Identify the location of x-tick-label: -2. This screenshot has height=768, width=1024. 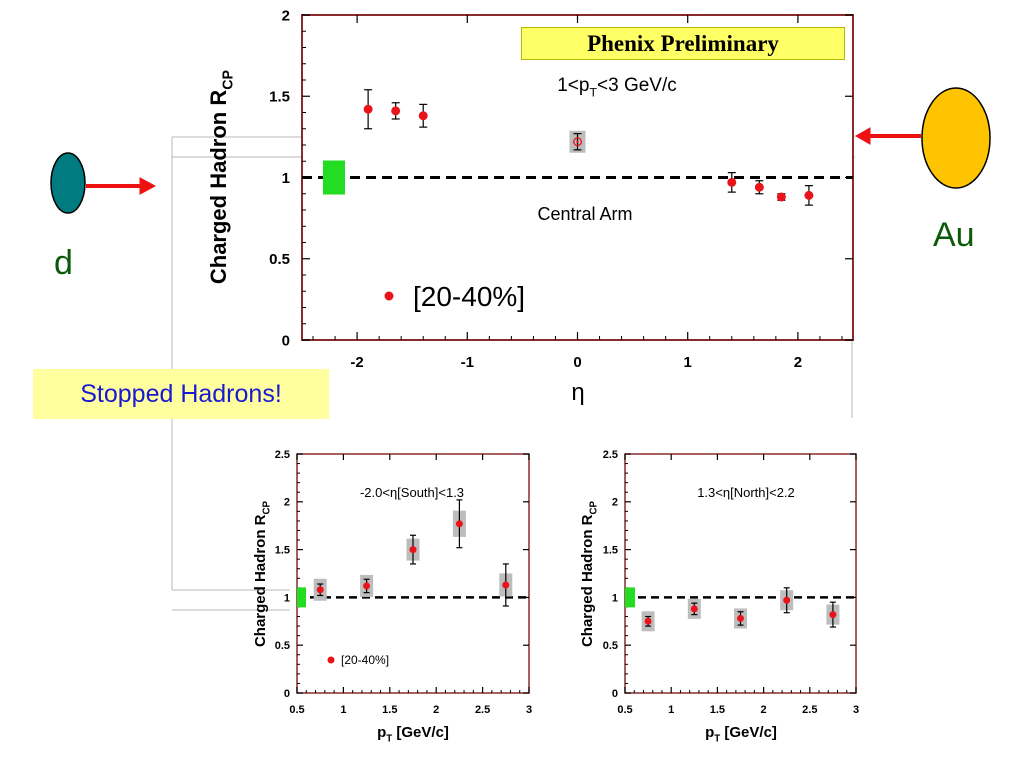
(356, 362).